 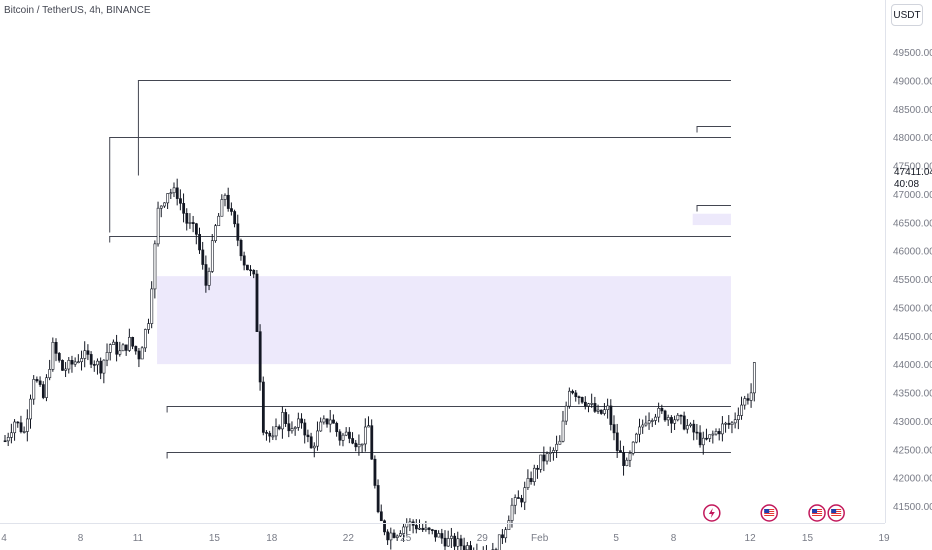 What do you see at coordinates (912, 81) in the screenshot?
I see `y-tick-label: 49000.00` at bounding box center [912, 81].